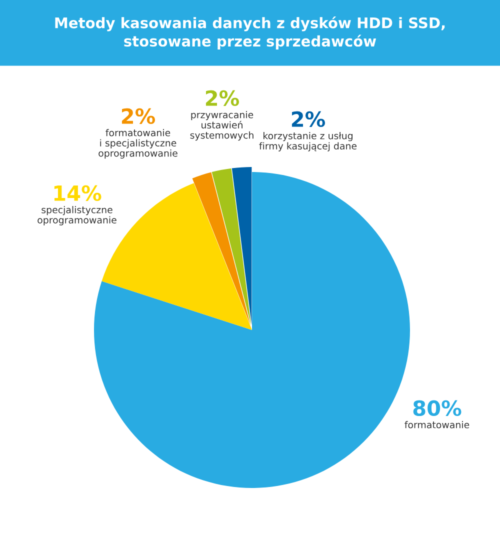 The height and width of the screenshot is (533, 500). Describe the element at coordinates (437, 408) in the screenshot. I see `data-label: 80%` at that location.